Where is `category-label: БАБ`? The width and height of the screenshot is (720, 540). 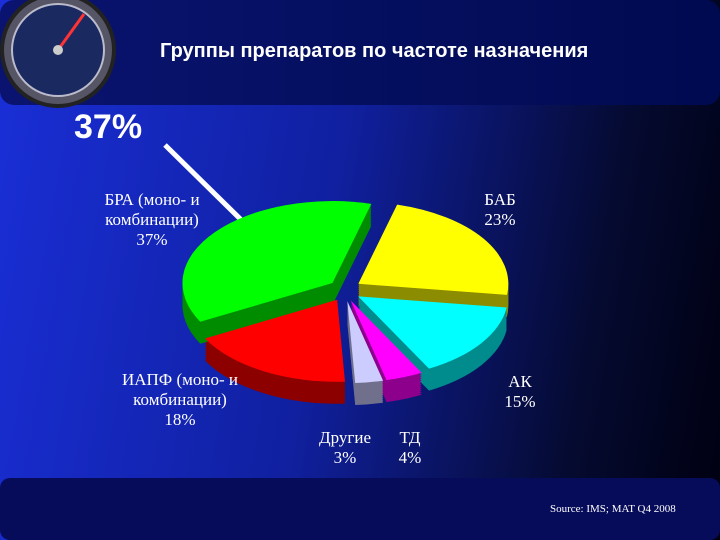 category-label: БАБ is located at coordinates (500, 199).